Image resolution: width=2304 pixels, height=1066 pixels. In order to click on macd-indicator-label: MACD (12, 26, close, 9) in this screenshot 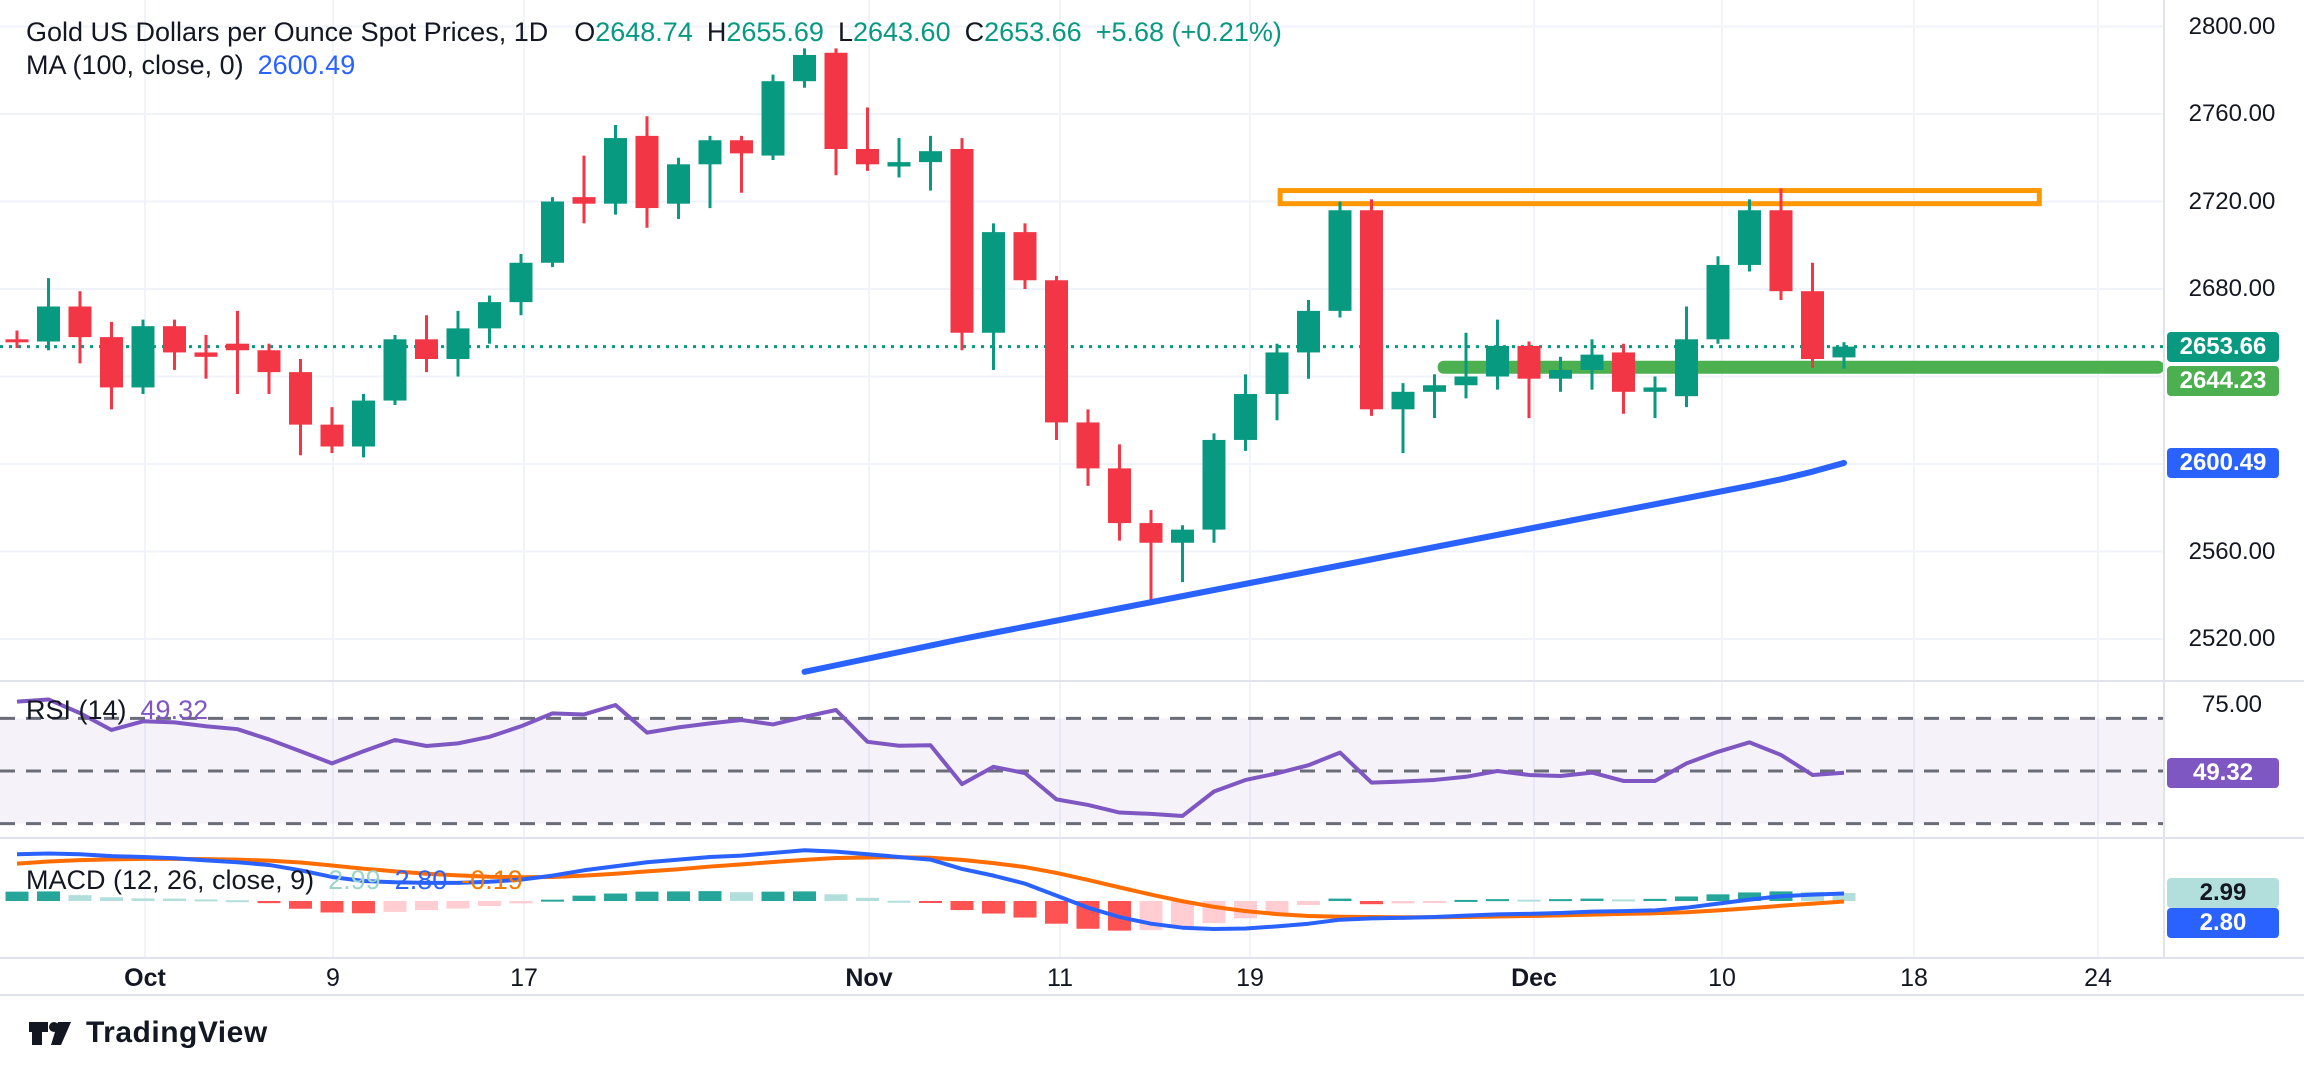, I will do `click(170, 880)`.